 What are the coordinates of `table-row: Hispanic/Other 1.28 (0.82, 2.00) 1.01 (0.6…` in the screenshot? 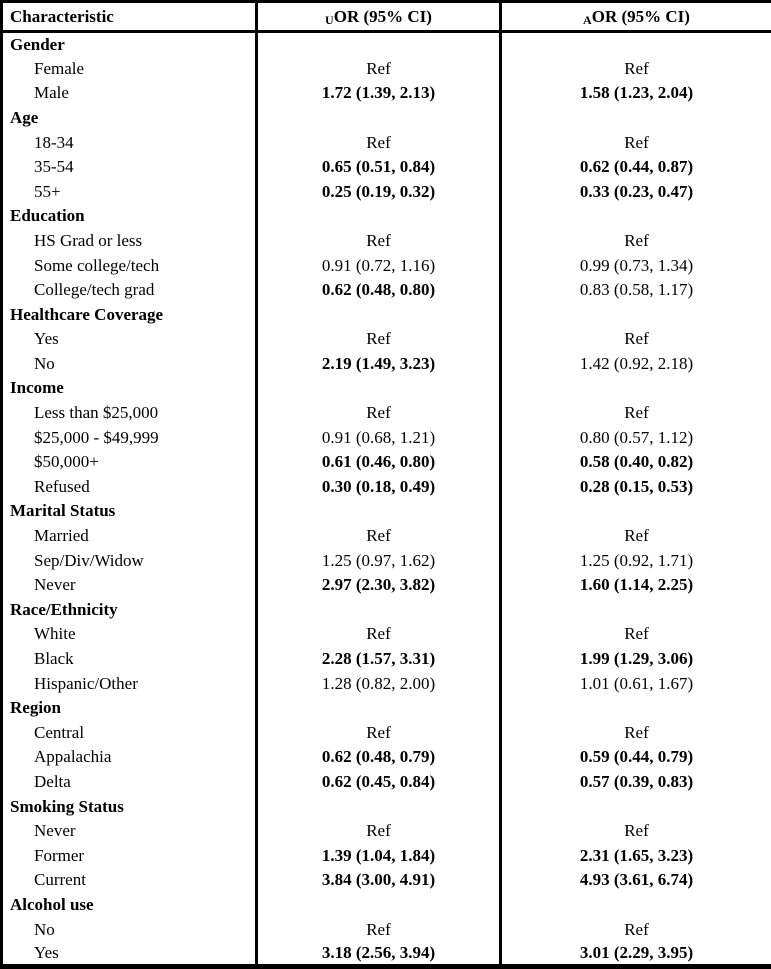 It's located at (386, 683).